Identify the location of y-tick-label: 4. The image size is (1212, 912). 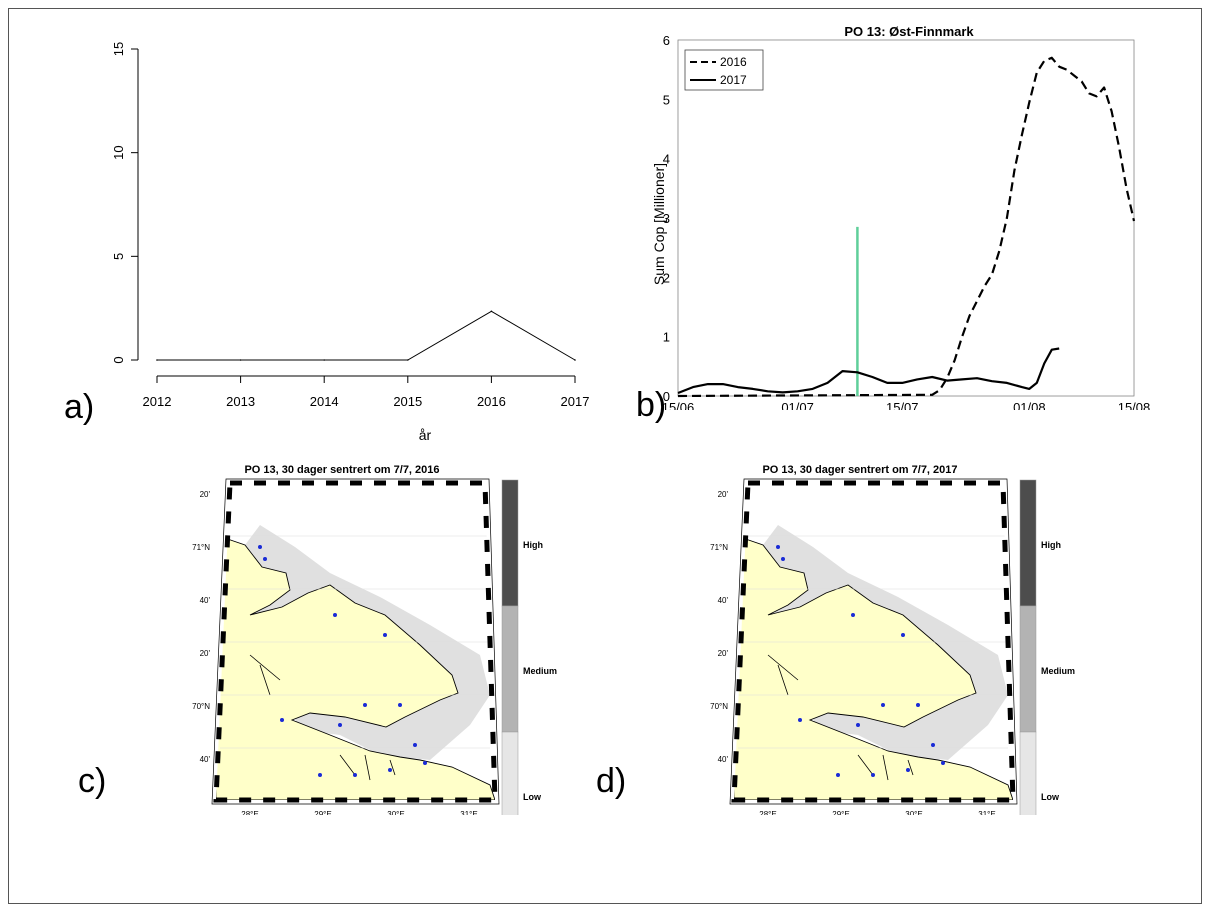
(666, 159).